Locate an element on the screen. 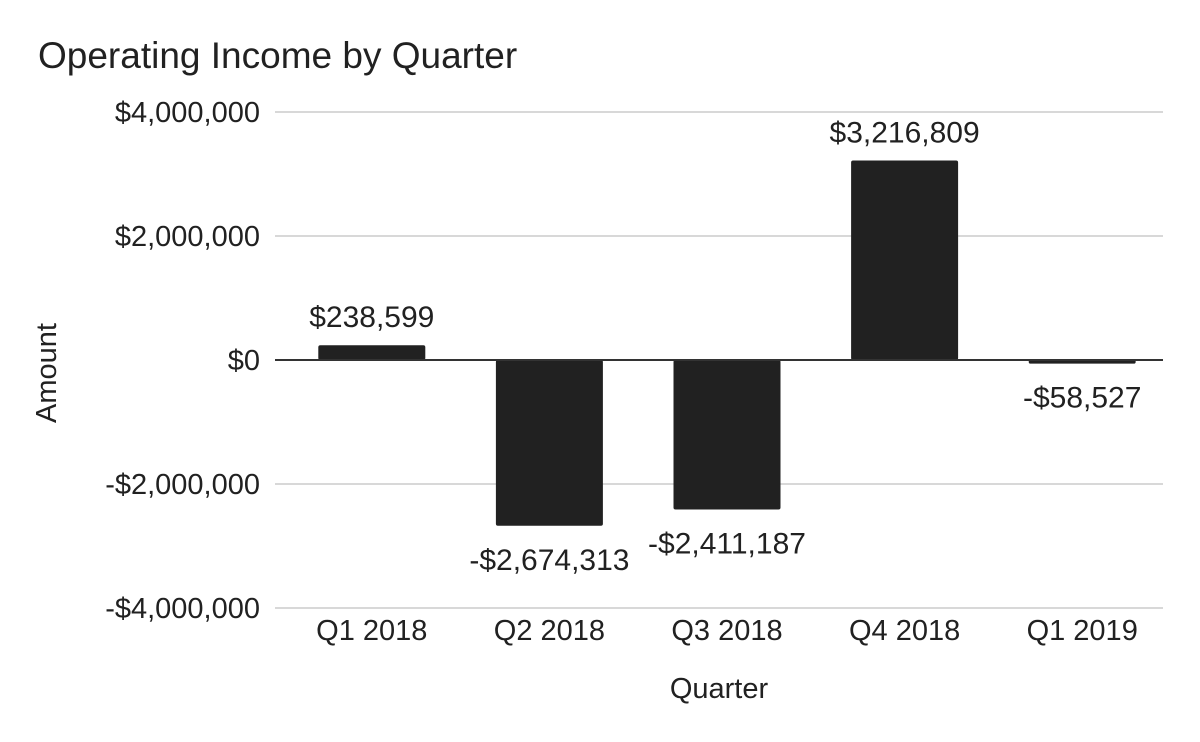  x-axis-ticks: Q1 2018 Q2 2018 Q3 2018 Q4 2018 Q1 2019 is located at coordinates (727, 631).